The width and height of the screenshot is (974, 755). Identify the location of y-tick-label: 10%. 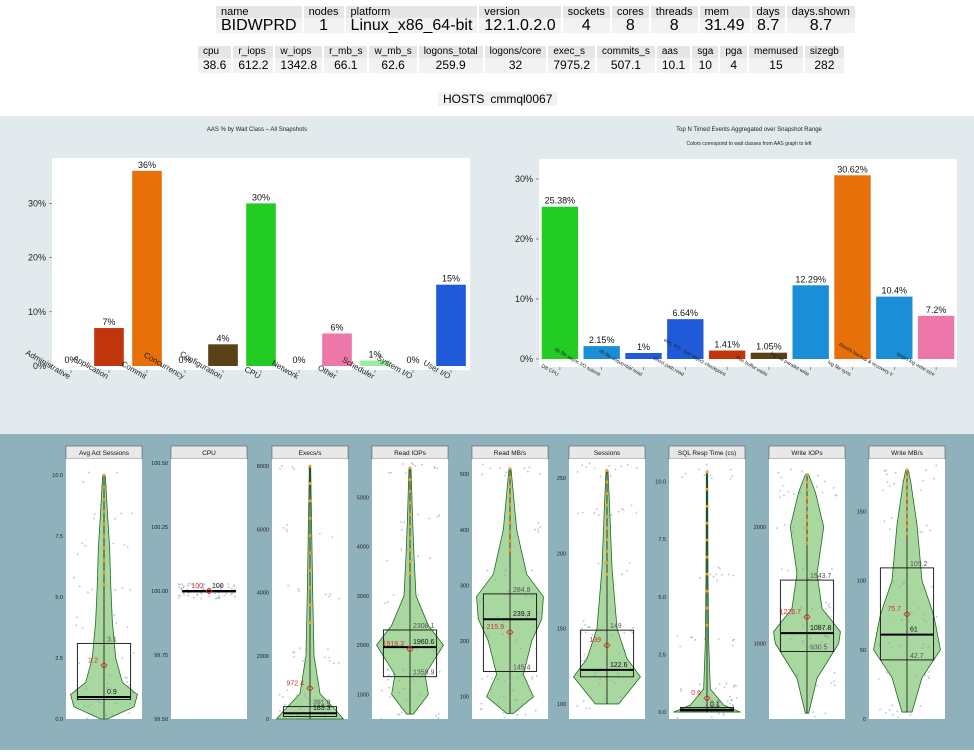
(524, 299).